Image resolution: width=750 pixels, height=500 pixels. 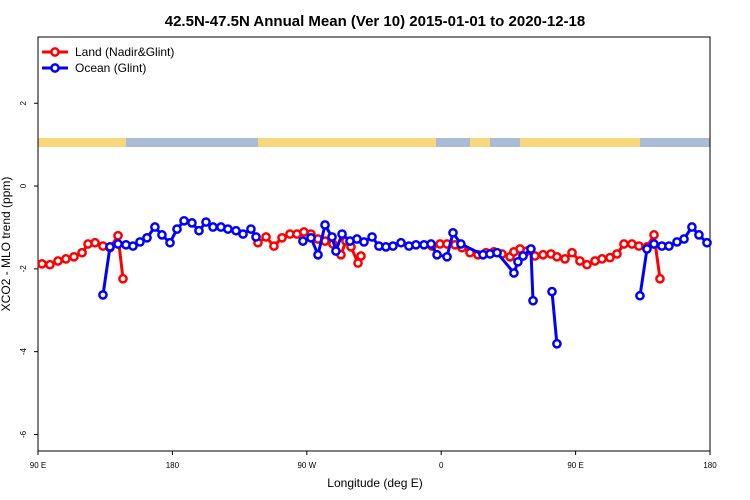 I want to click on y-axis-label: XCO2 - MLO trend (ppm), so click(x=6, y=244).